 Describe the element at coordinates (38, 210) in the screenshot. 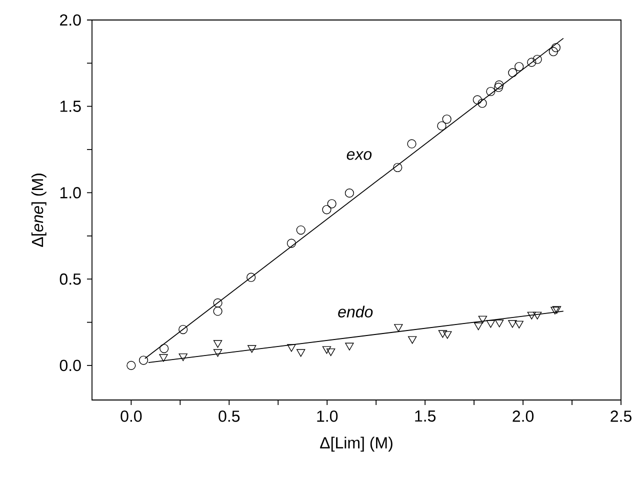

I see `y-axis-title: Δ[ene] (M)` at that location.